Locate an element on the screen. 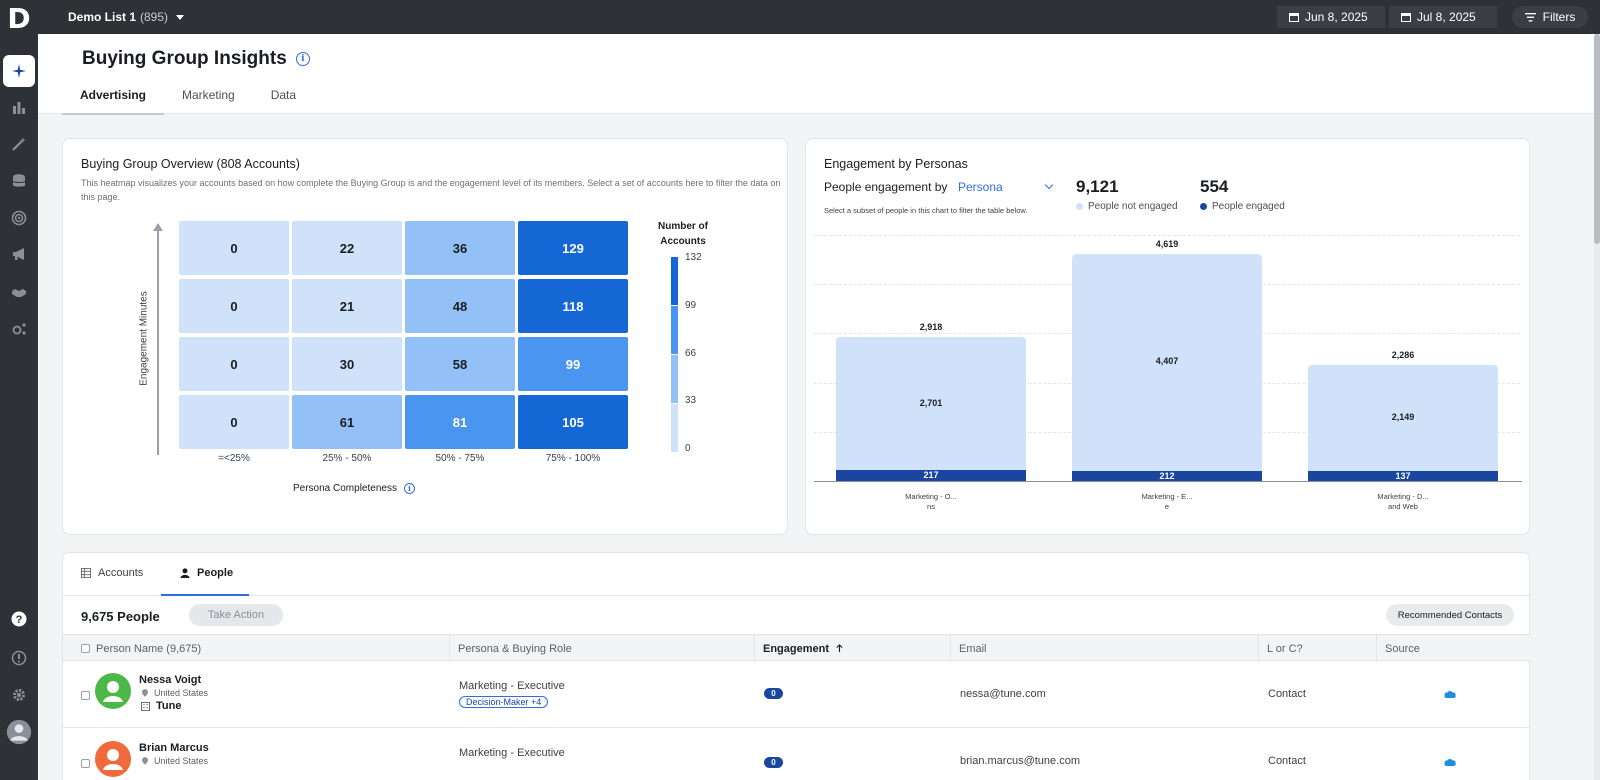  tab-data: Data is located at coordinates (283, 95).